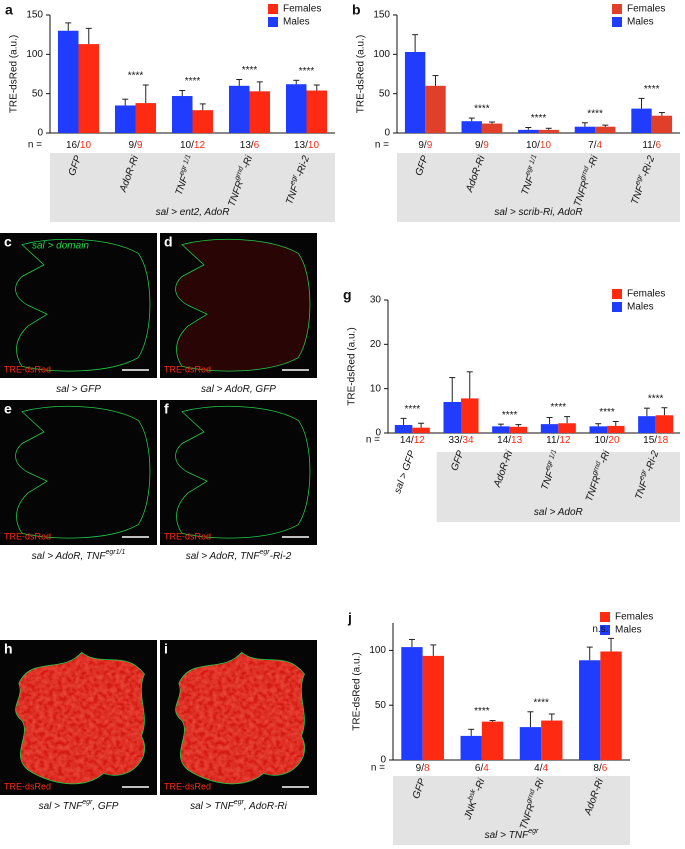  Describe the element at coordinates (78, 389) in the screenshot. I see `panel-caption: sal > GFP` at that location.